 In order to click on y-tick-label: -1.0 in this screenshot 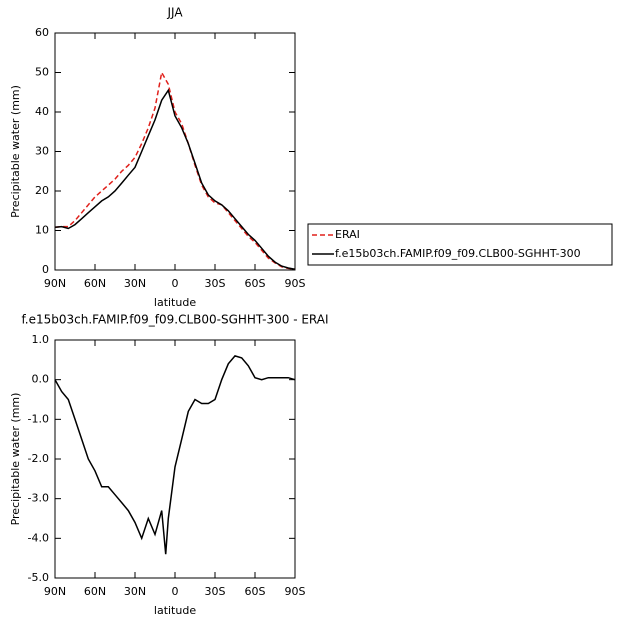, I will do `click(38, 418)`.